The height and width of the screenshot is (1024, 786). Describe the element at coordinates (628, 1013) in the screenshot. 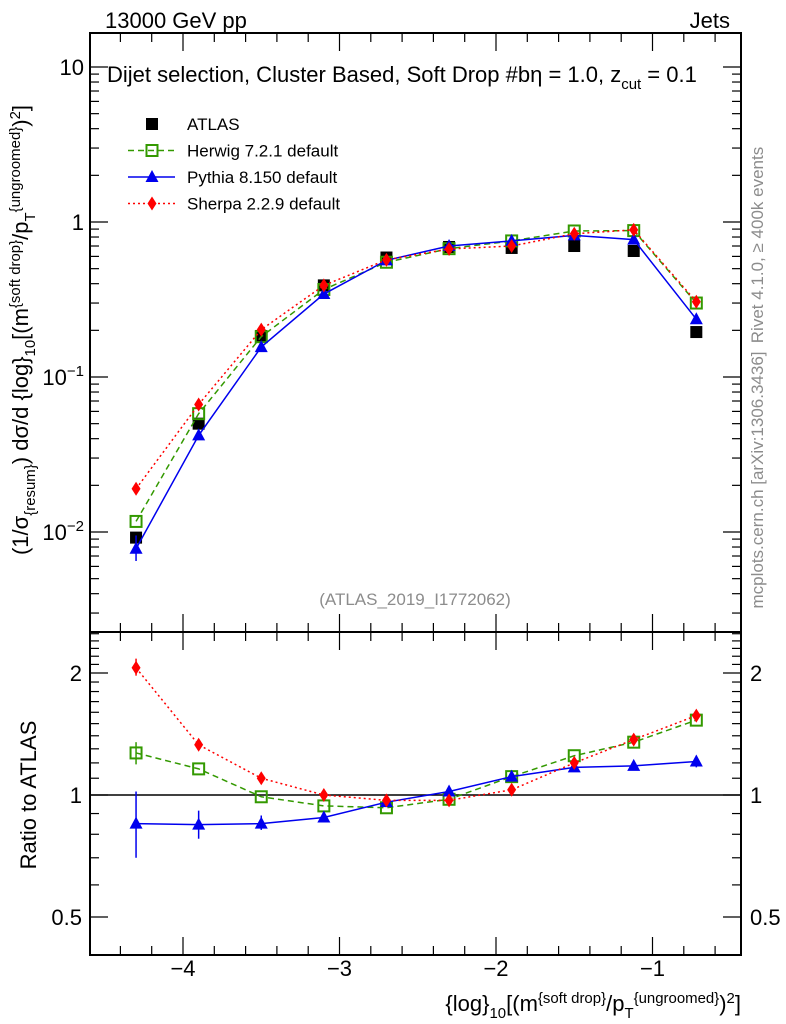

I see `label-part: T` at that location.